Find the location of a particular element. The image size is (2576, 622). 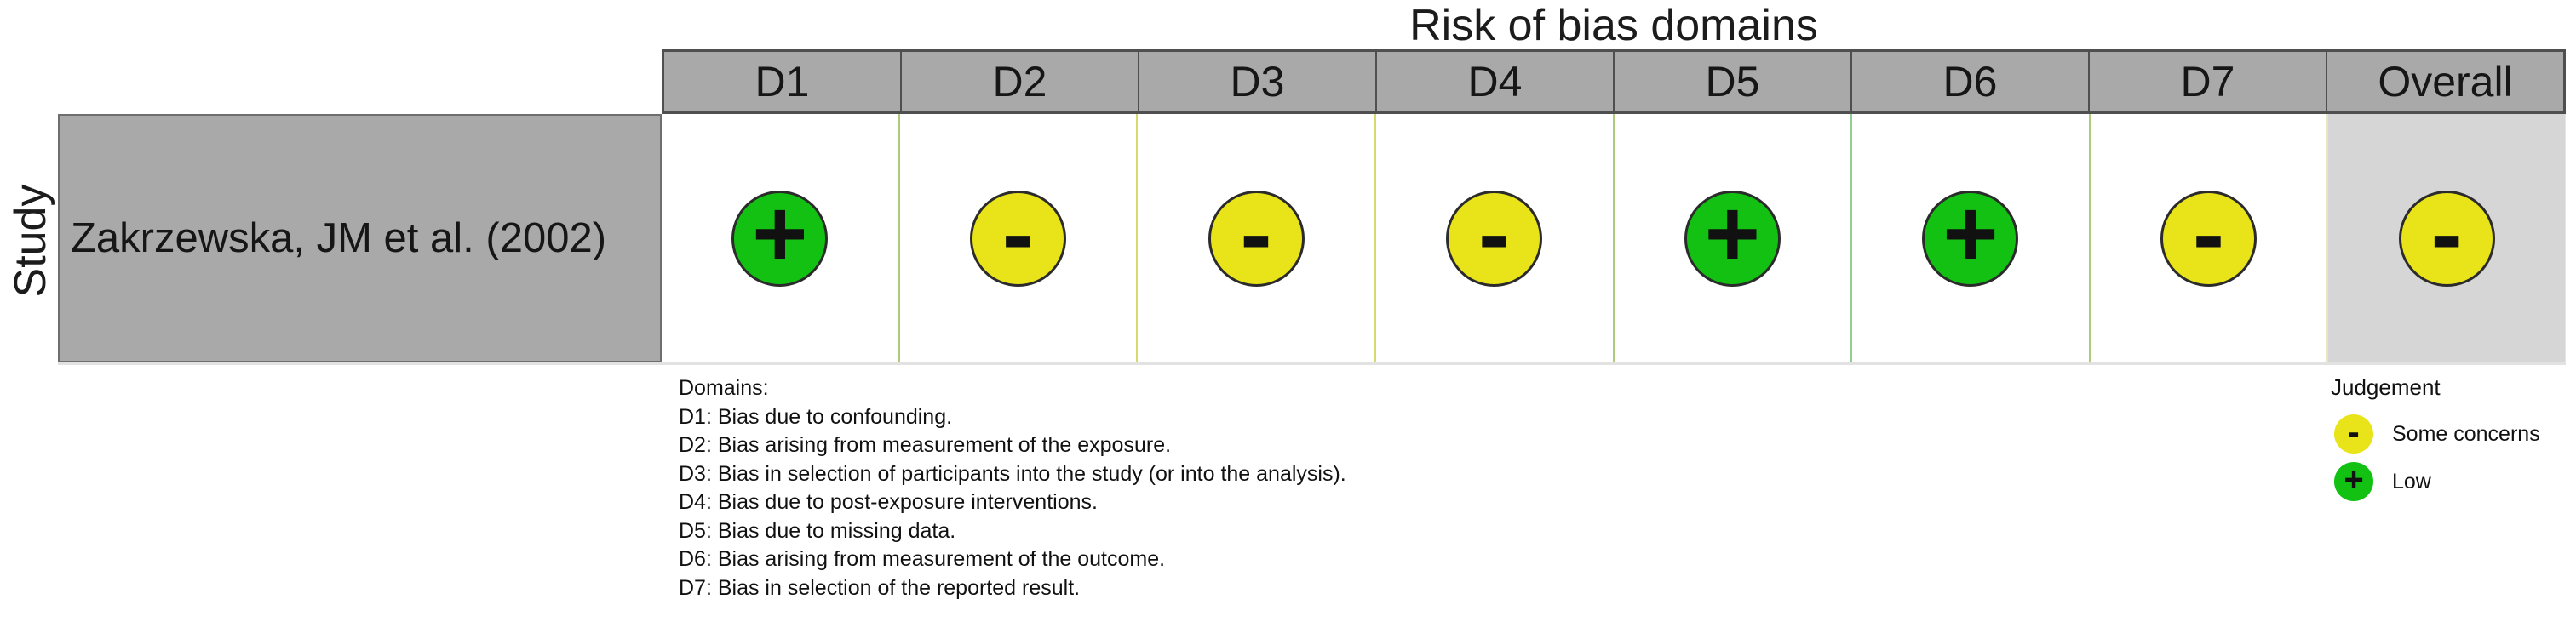

low-circle-icon: + is located at coordinates (2353, 481).